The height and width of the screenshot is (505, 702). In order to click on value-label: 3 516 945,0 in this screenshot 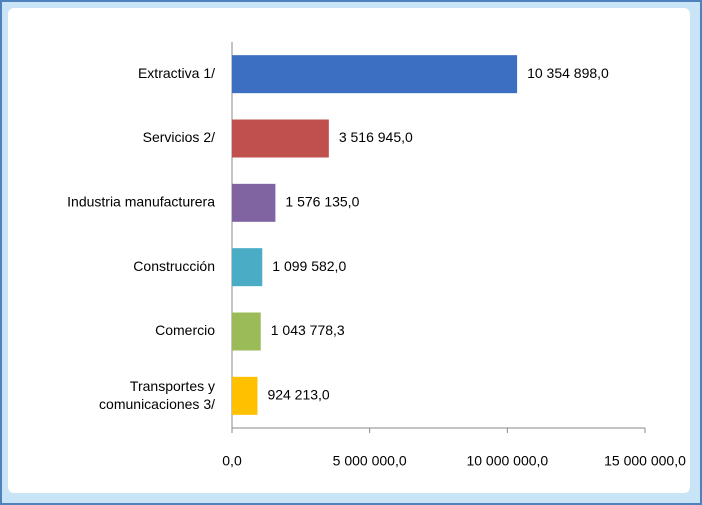, I will do `click(376, 137)`.